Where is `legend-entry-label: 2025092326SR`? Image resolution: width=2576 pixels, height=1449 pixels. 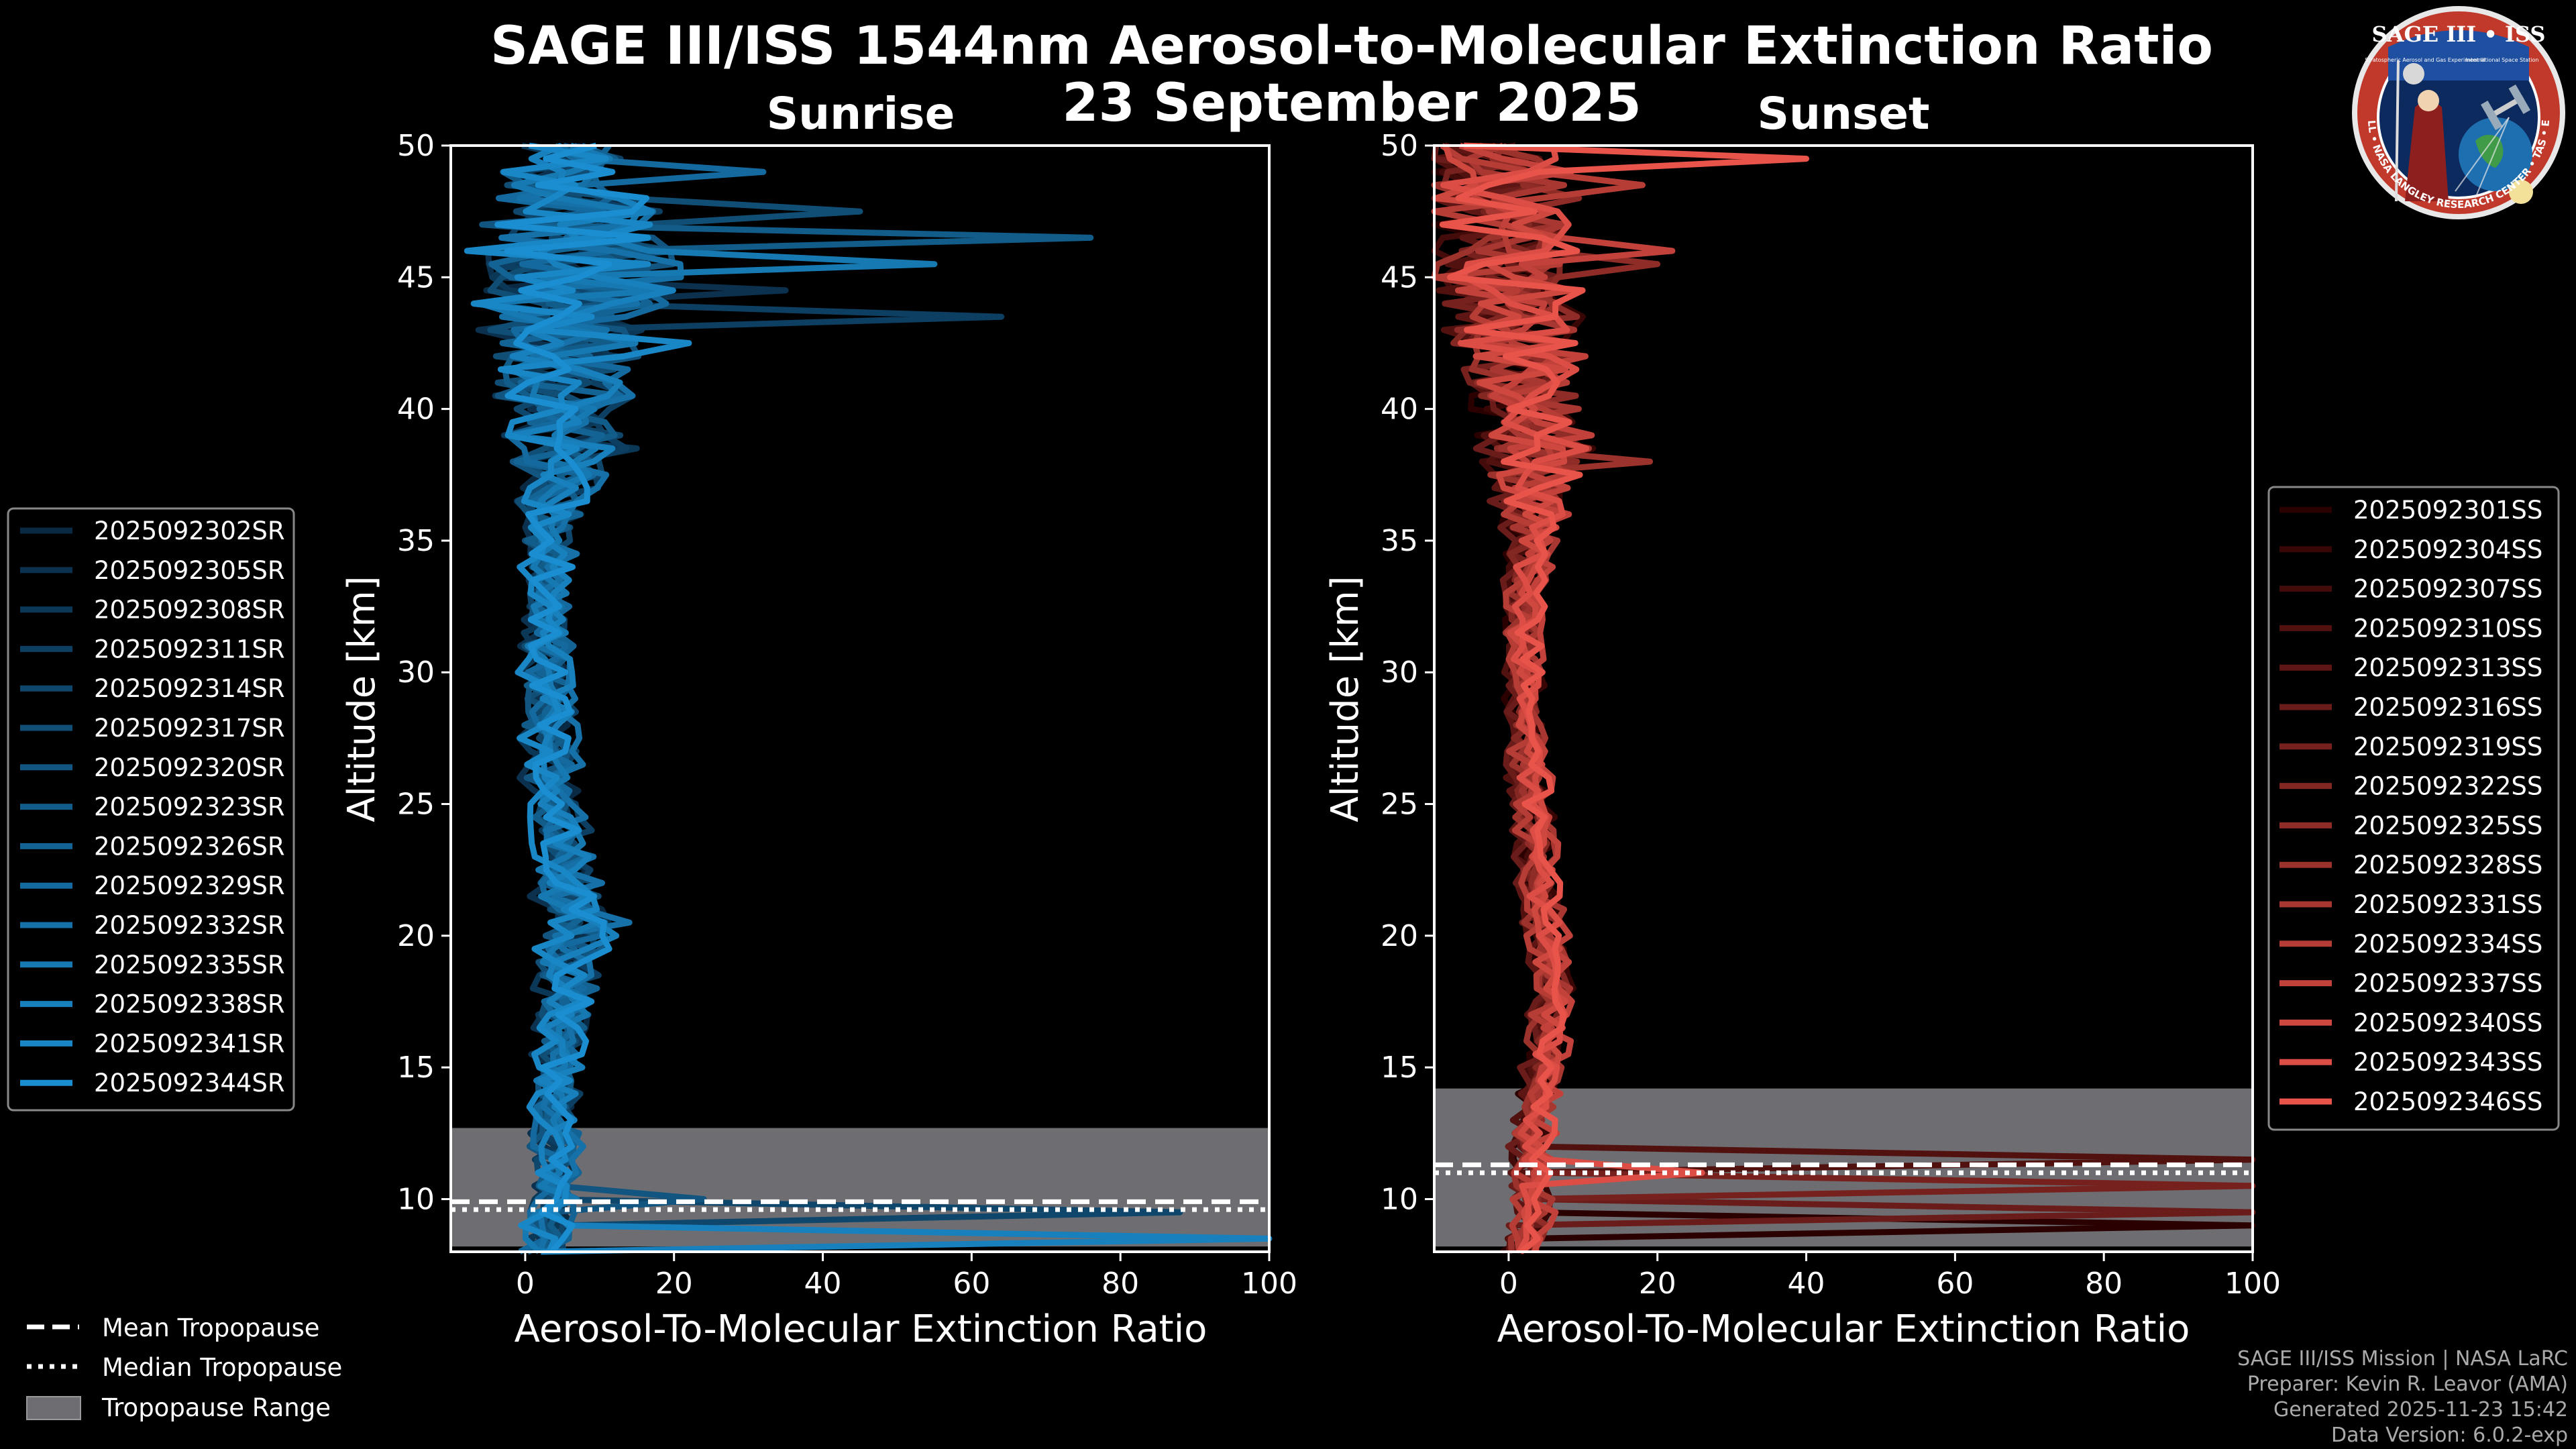
legend-entry-label: 2025092326SR is located at coordinates (189, 846).